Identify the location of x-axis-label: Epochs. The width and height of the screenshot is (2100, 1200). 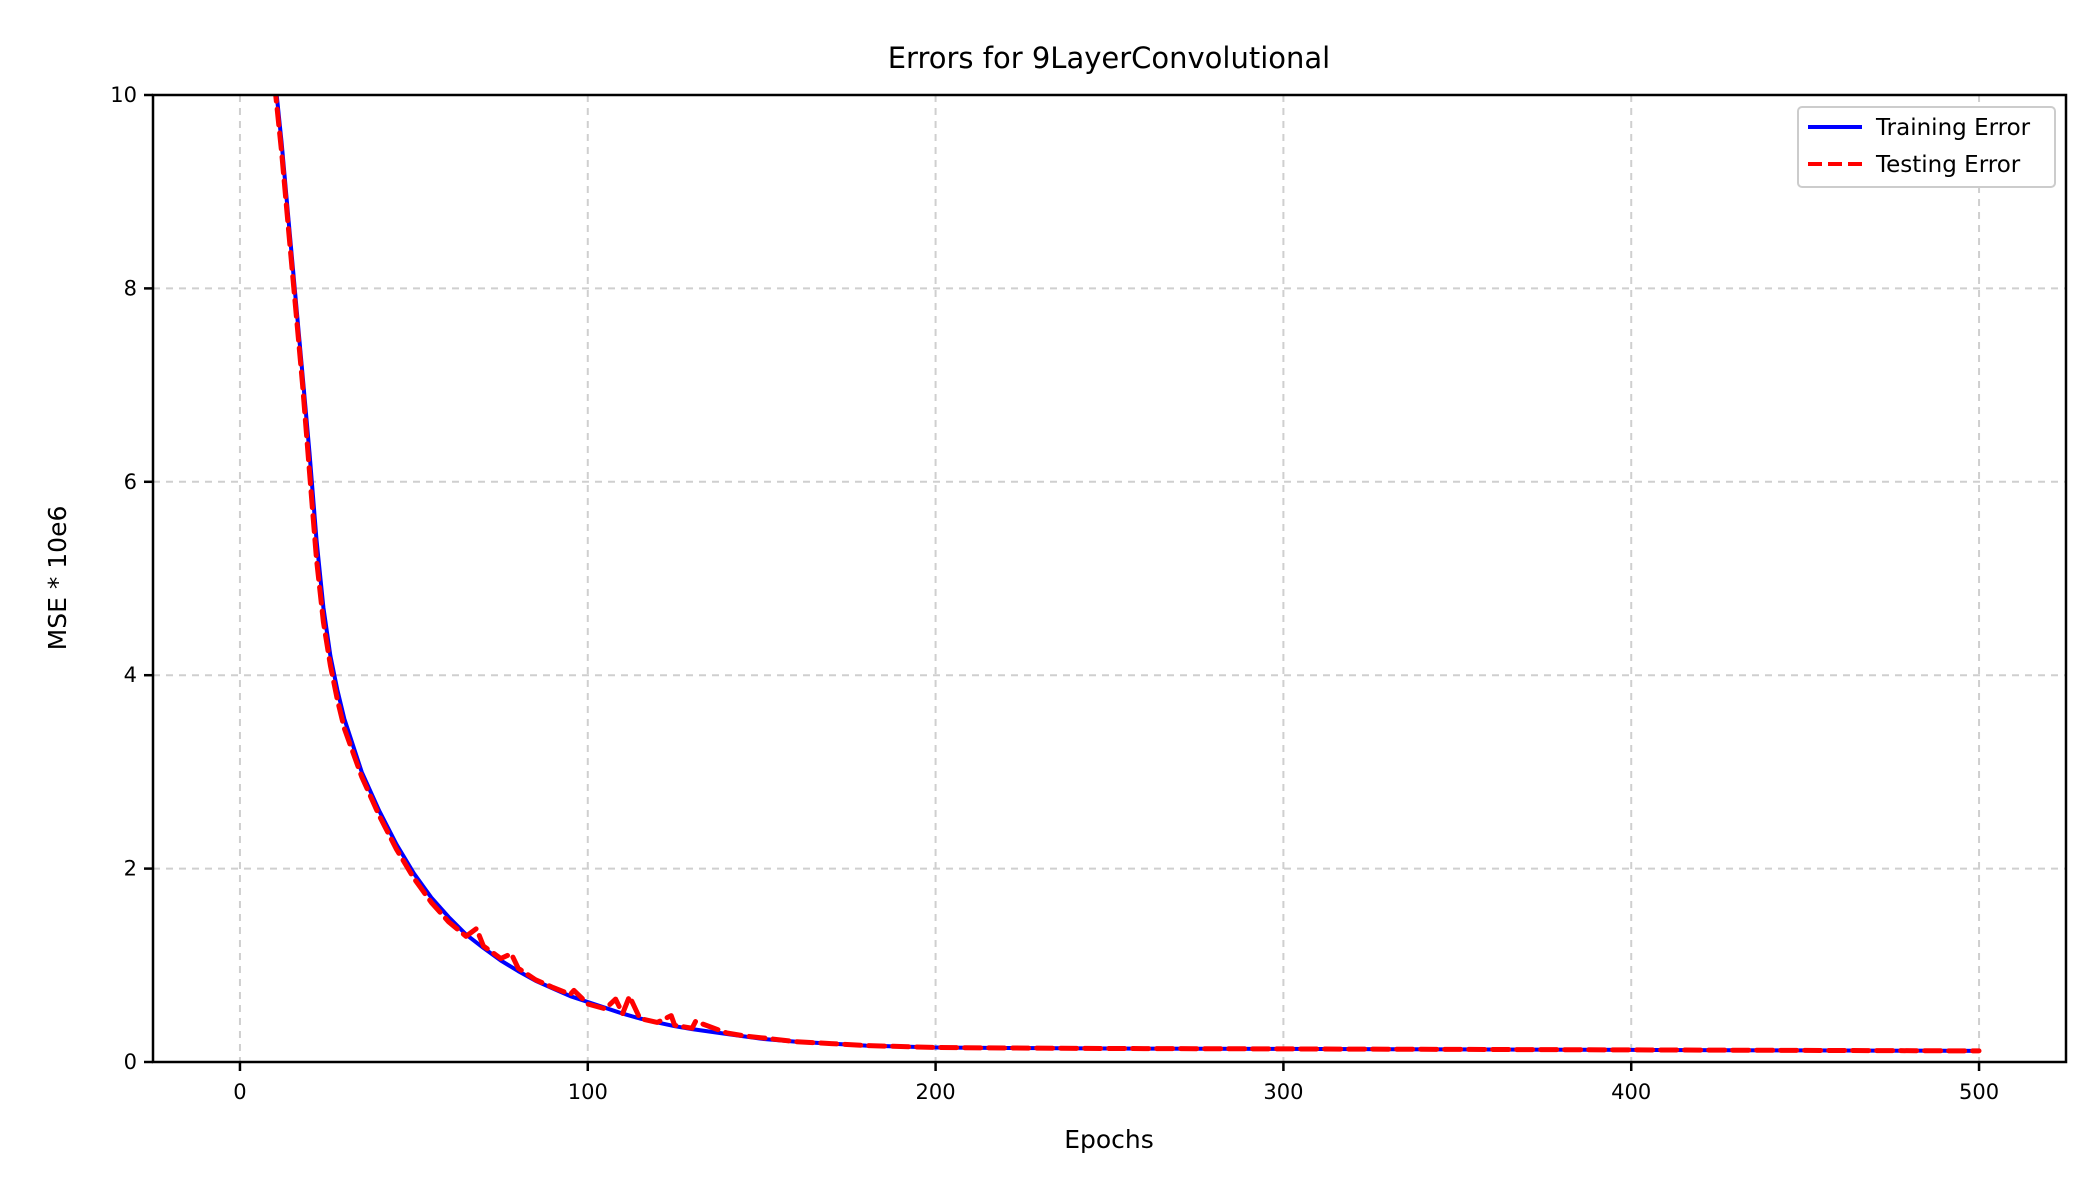
(1109, 1139).